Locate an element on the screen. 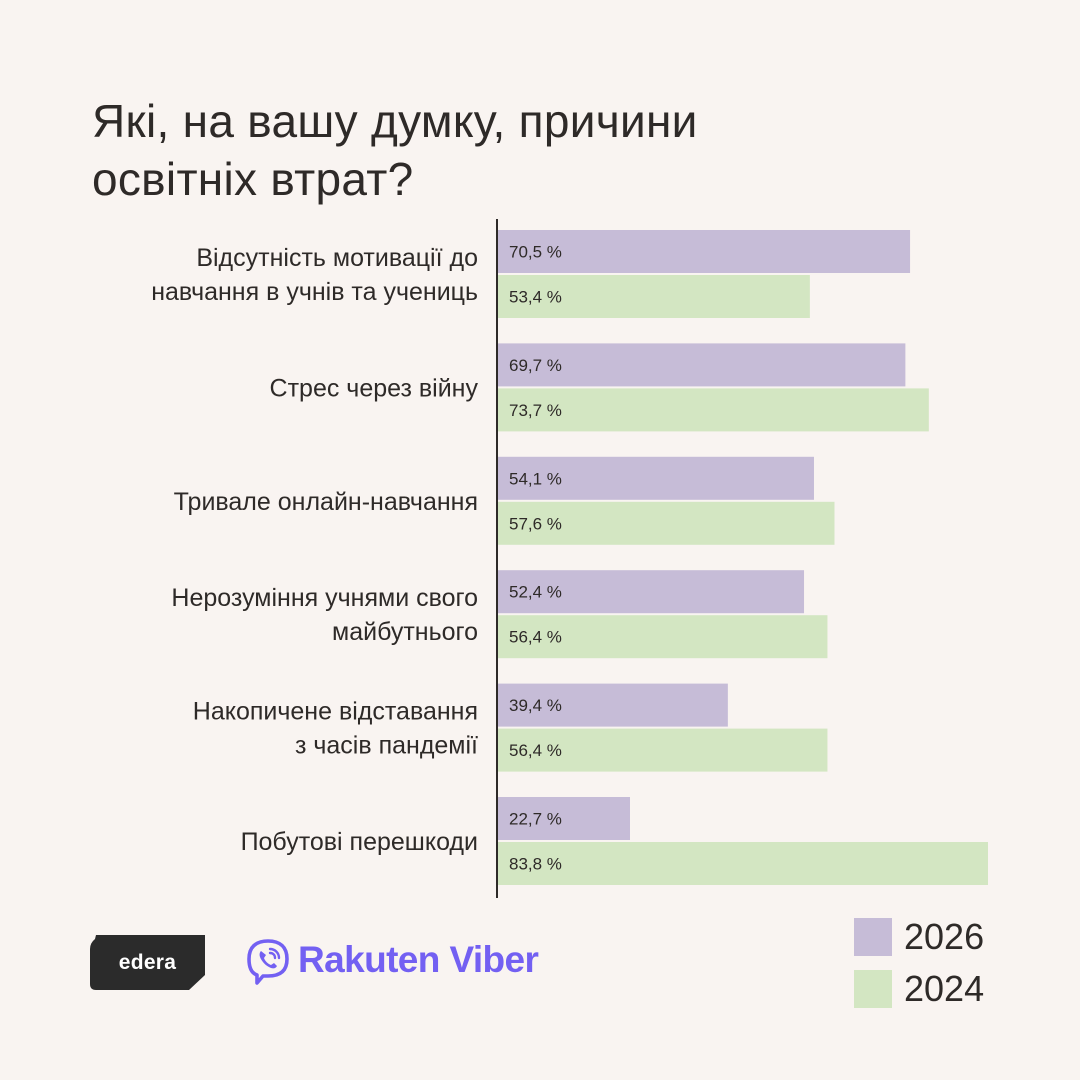 The height and width of the screenshot is (1080, 1080). legend-label-2026: 2026 is located at coordinates (944, 936).